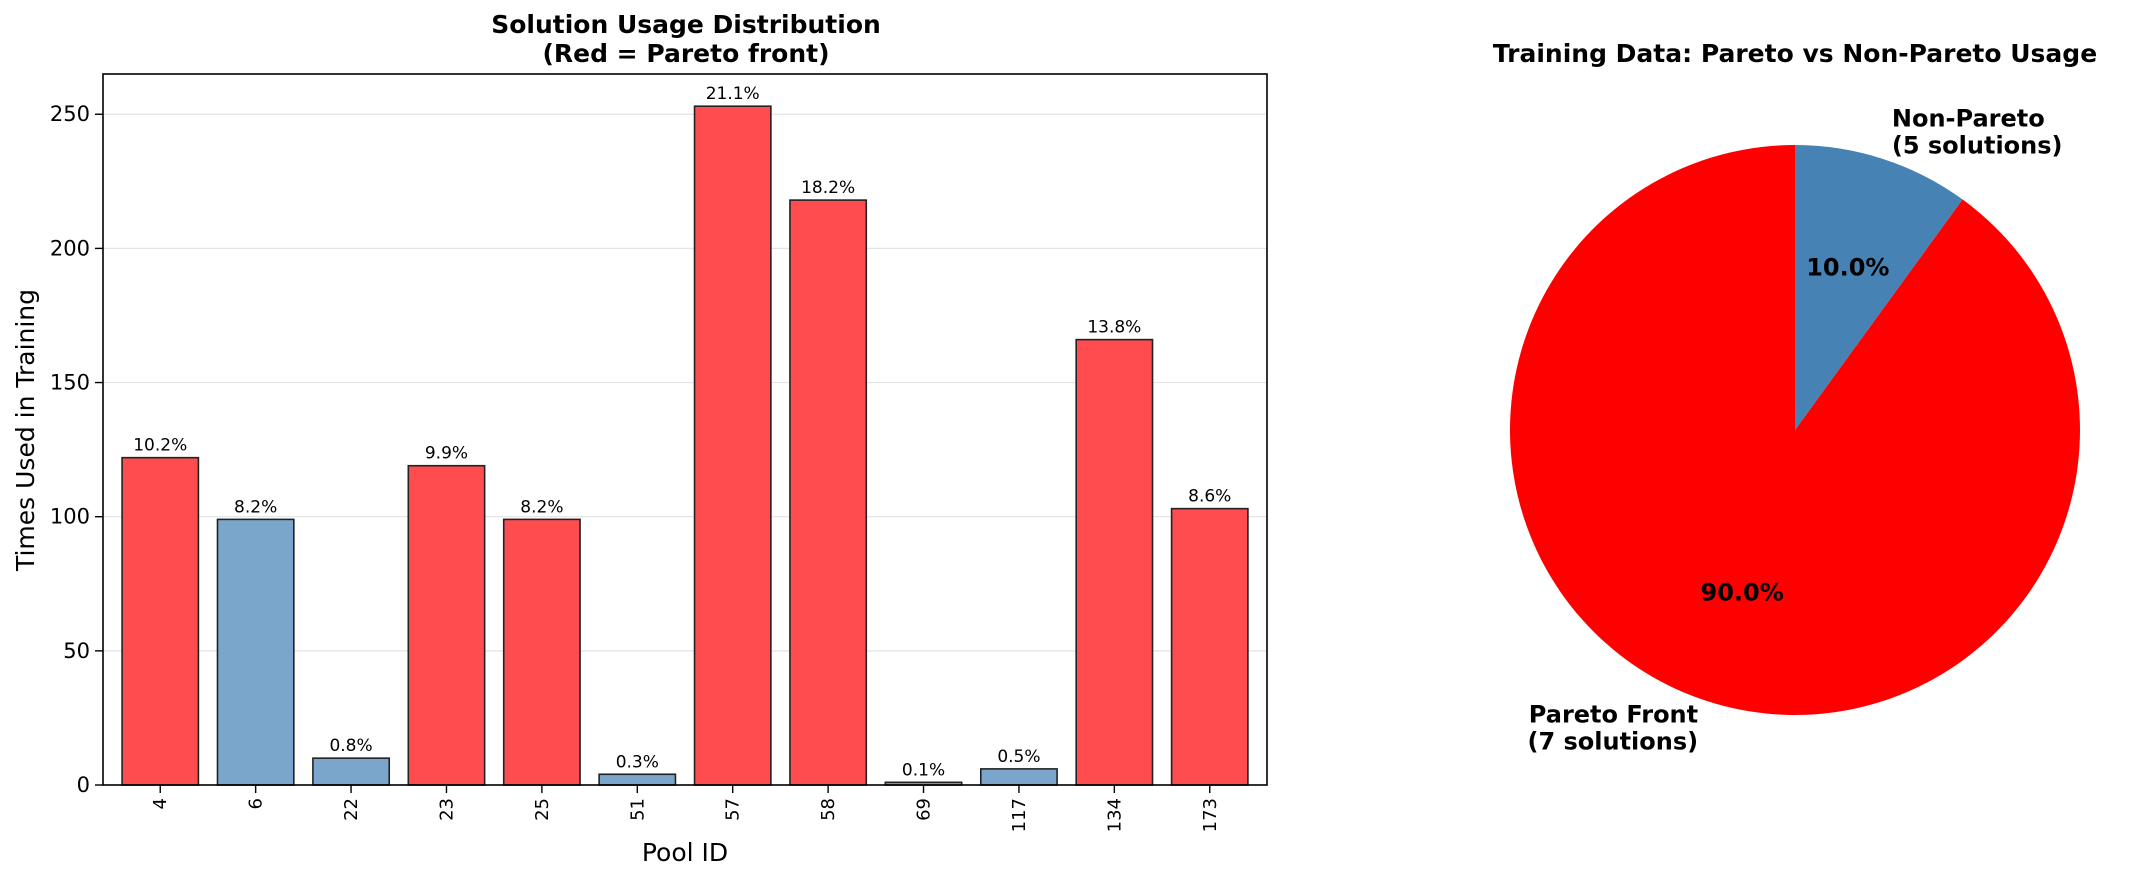  What do you see at coordinates (160, 446) in the screenshot?
I see `bar-value-label: 10.2%` at bounding box center [160, 446].